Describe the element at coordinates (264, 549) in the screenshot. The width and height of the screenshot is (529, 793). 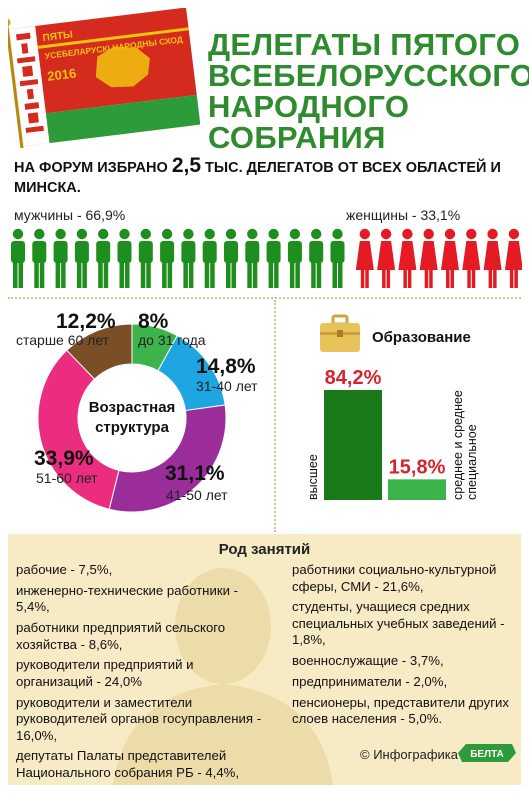
I see `occupation-title: Род занятий` at that location.